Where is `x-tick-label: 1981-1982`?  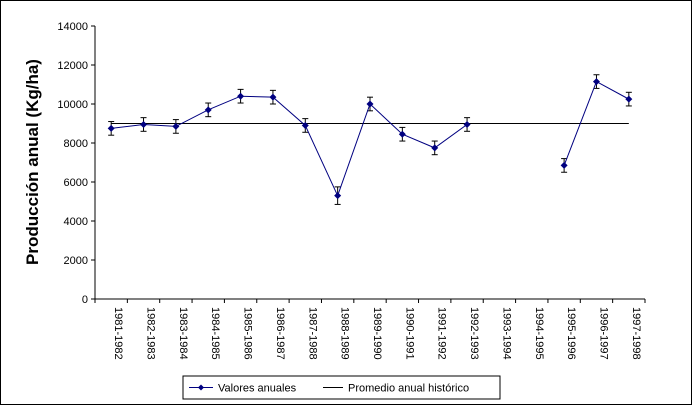 x-tick-label: 1981-1982 is located at coordinates (118, 333).